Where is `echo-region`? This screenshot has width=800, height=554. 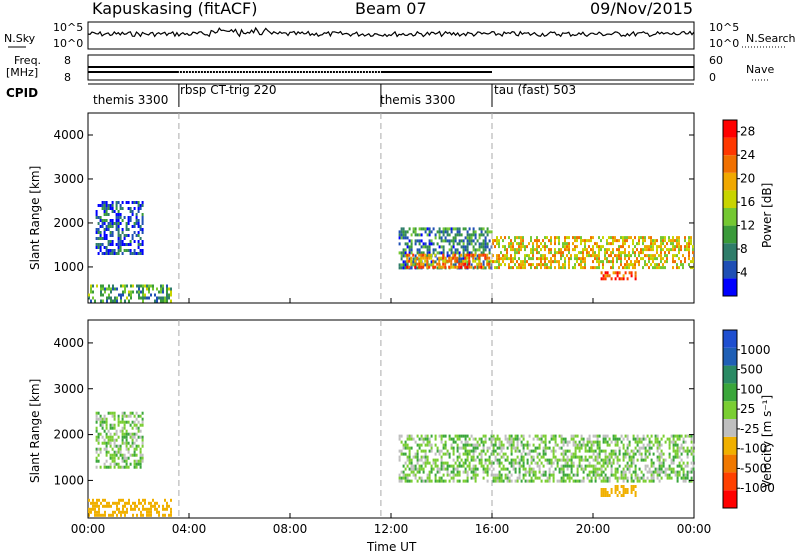 echo-region is located at coordinates (618, 491).